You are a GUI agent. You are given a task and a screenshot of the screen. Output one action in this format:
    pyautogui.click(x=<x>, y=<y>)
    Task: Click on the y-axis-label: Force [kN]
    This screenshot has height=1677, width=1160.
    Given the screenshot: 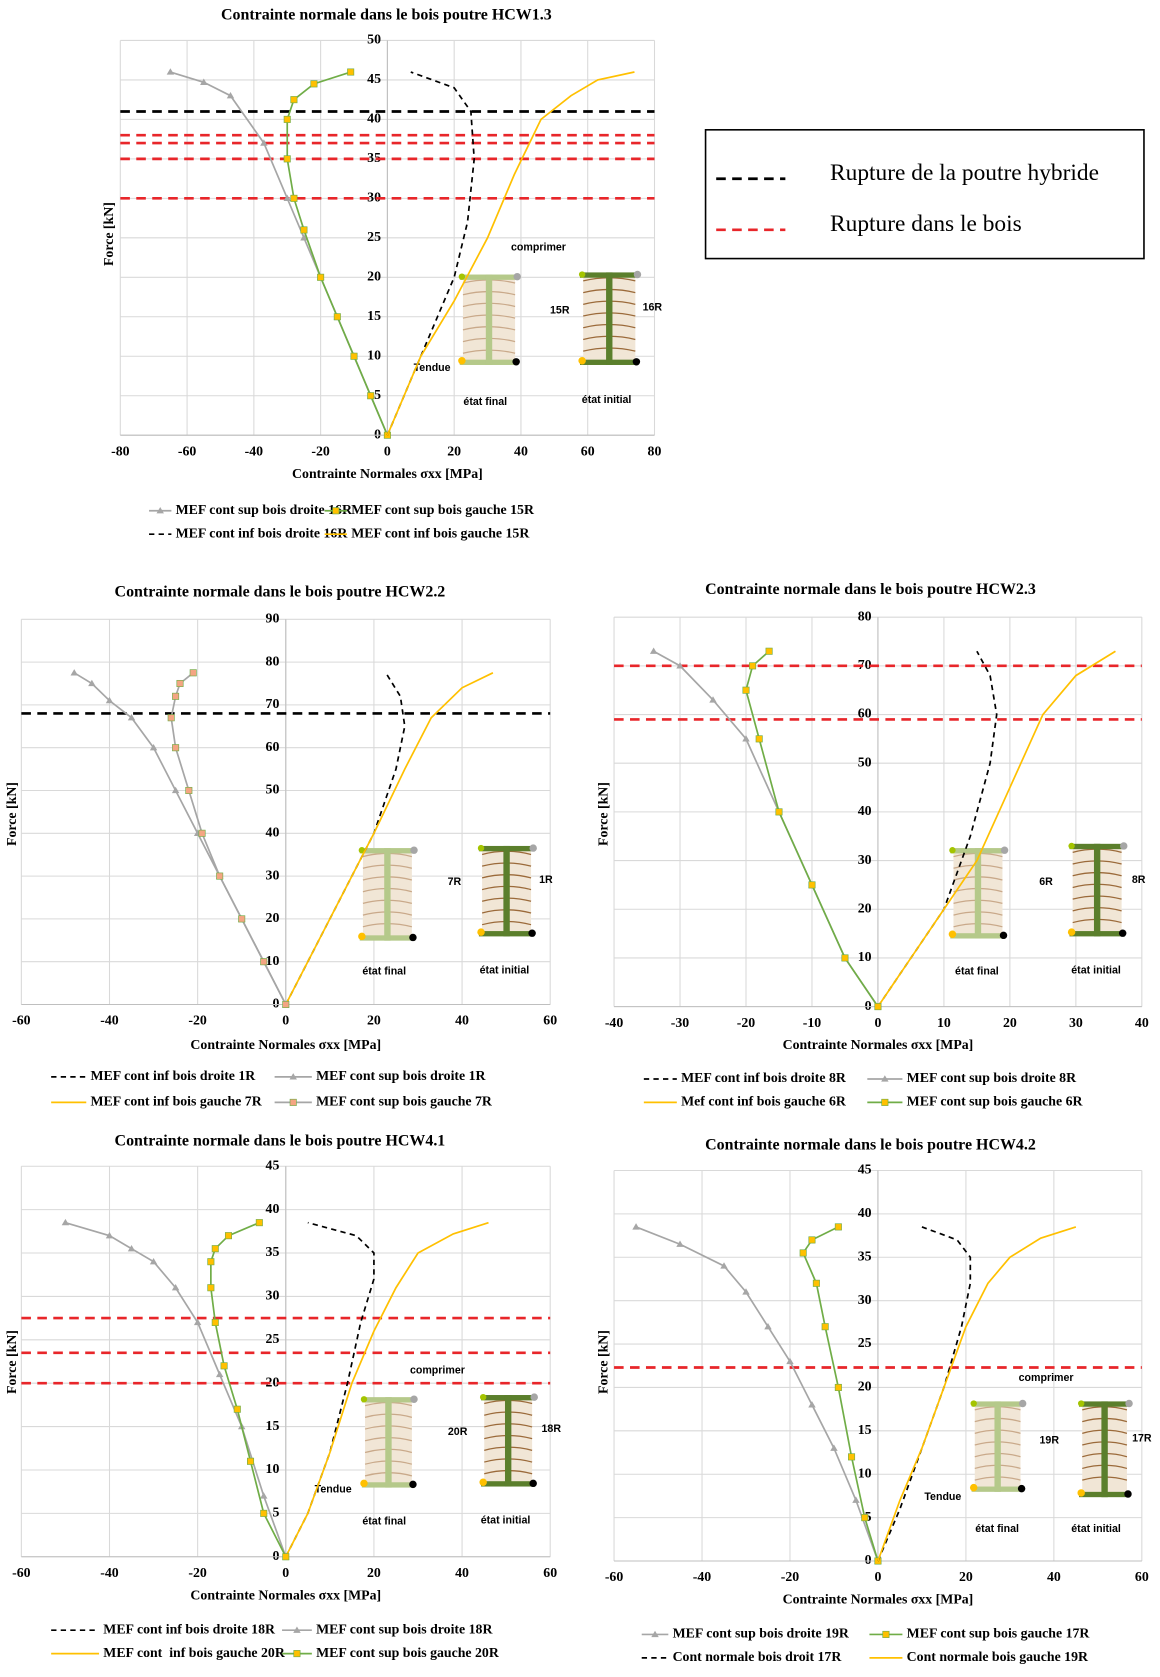 What is the action you would take?
    pyautogui.click(x=108, y=234)
    